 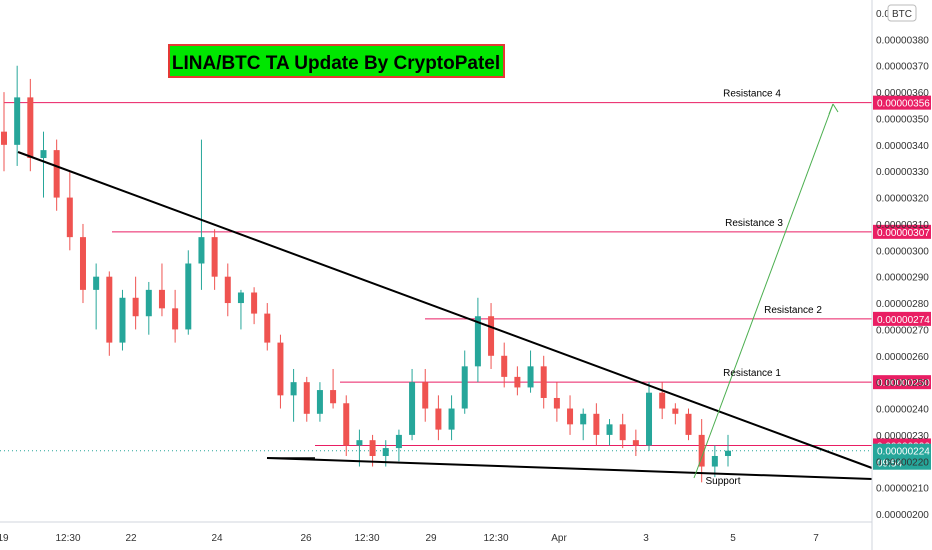 What do you see at coordinates (889, 464) in the screenshot?
I see `last-price-countdown: 09:54` at bounding box center [889, 464].